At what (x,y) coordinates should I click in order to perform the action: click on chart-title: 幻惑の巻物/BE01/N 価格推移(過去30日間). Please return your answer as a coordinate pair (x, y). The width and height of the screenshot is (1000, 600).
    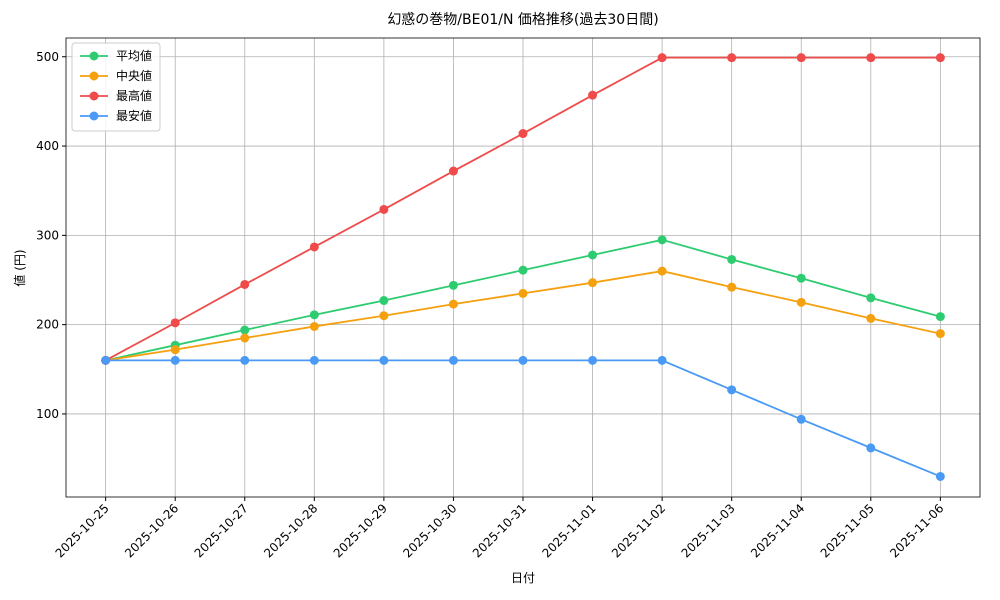
    Looking at the image, I should click on (522, 20).